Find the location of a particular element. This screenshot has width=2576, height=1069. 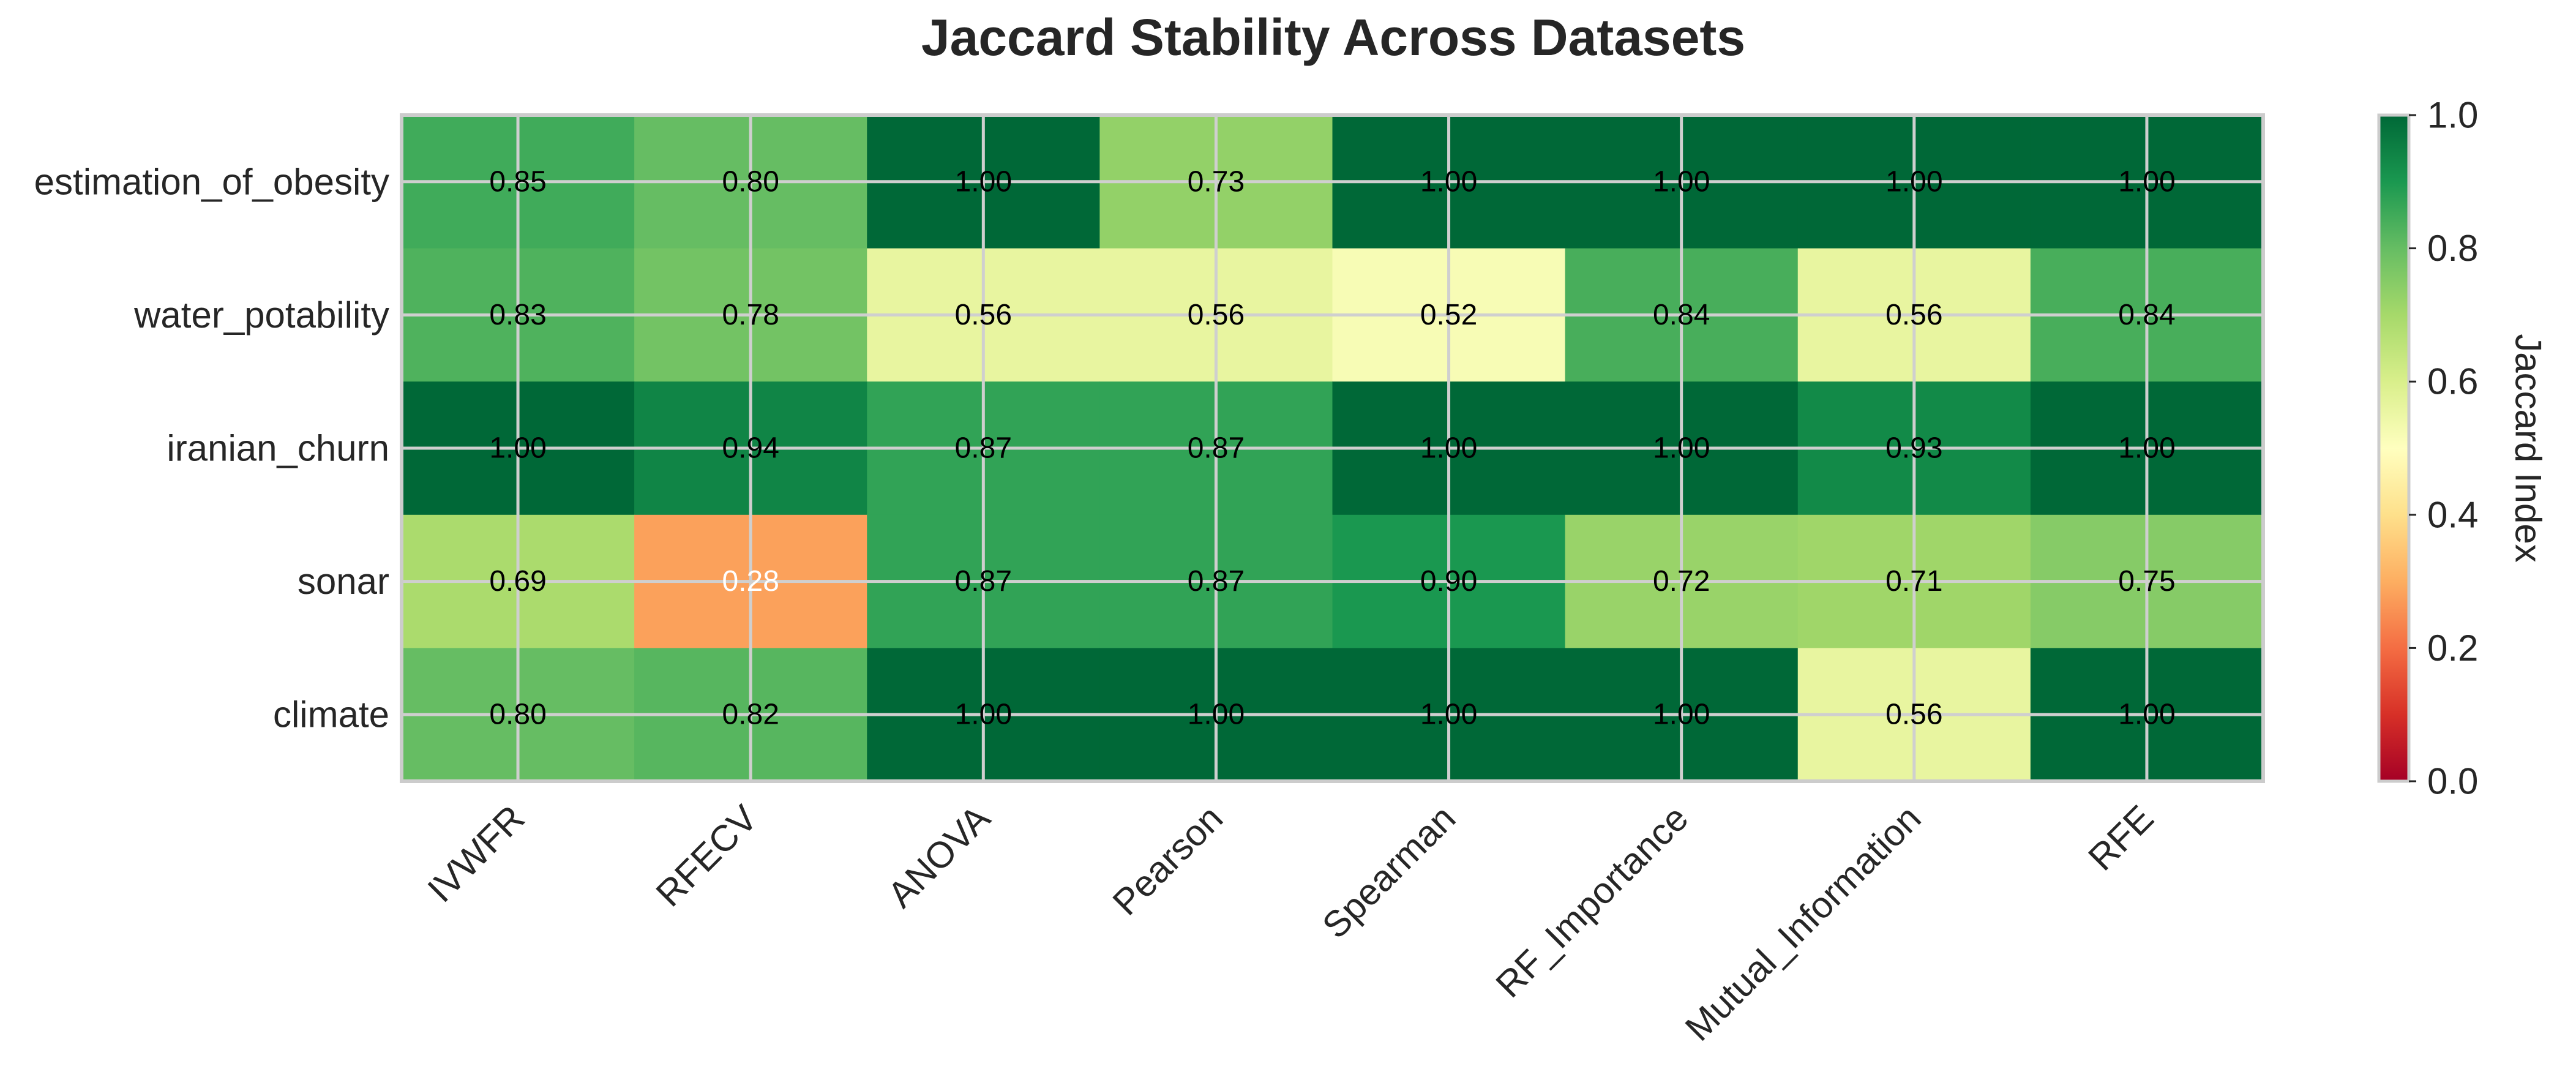

heatmap-cell-label: 0.73 is located at coordinates (1217, 182).